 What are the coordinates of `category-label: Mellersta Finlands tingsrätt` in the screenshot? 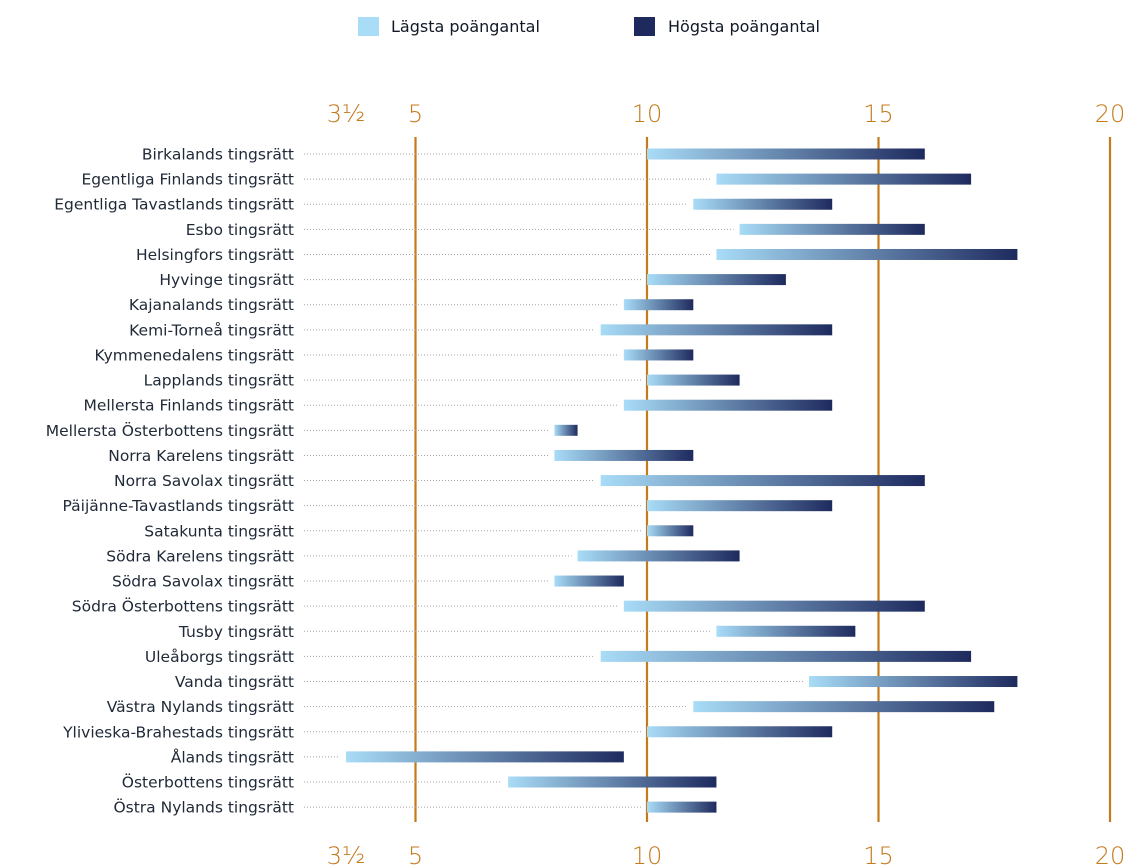 It's located at (188, 406).